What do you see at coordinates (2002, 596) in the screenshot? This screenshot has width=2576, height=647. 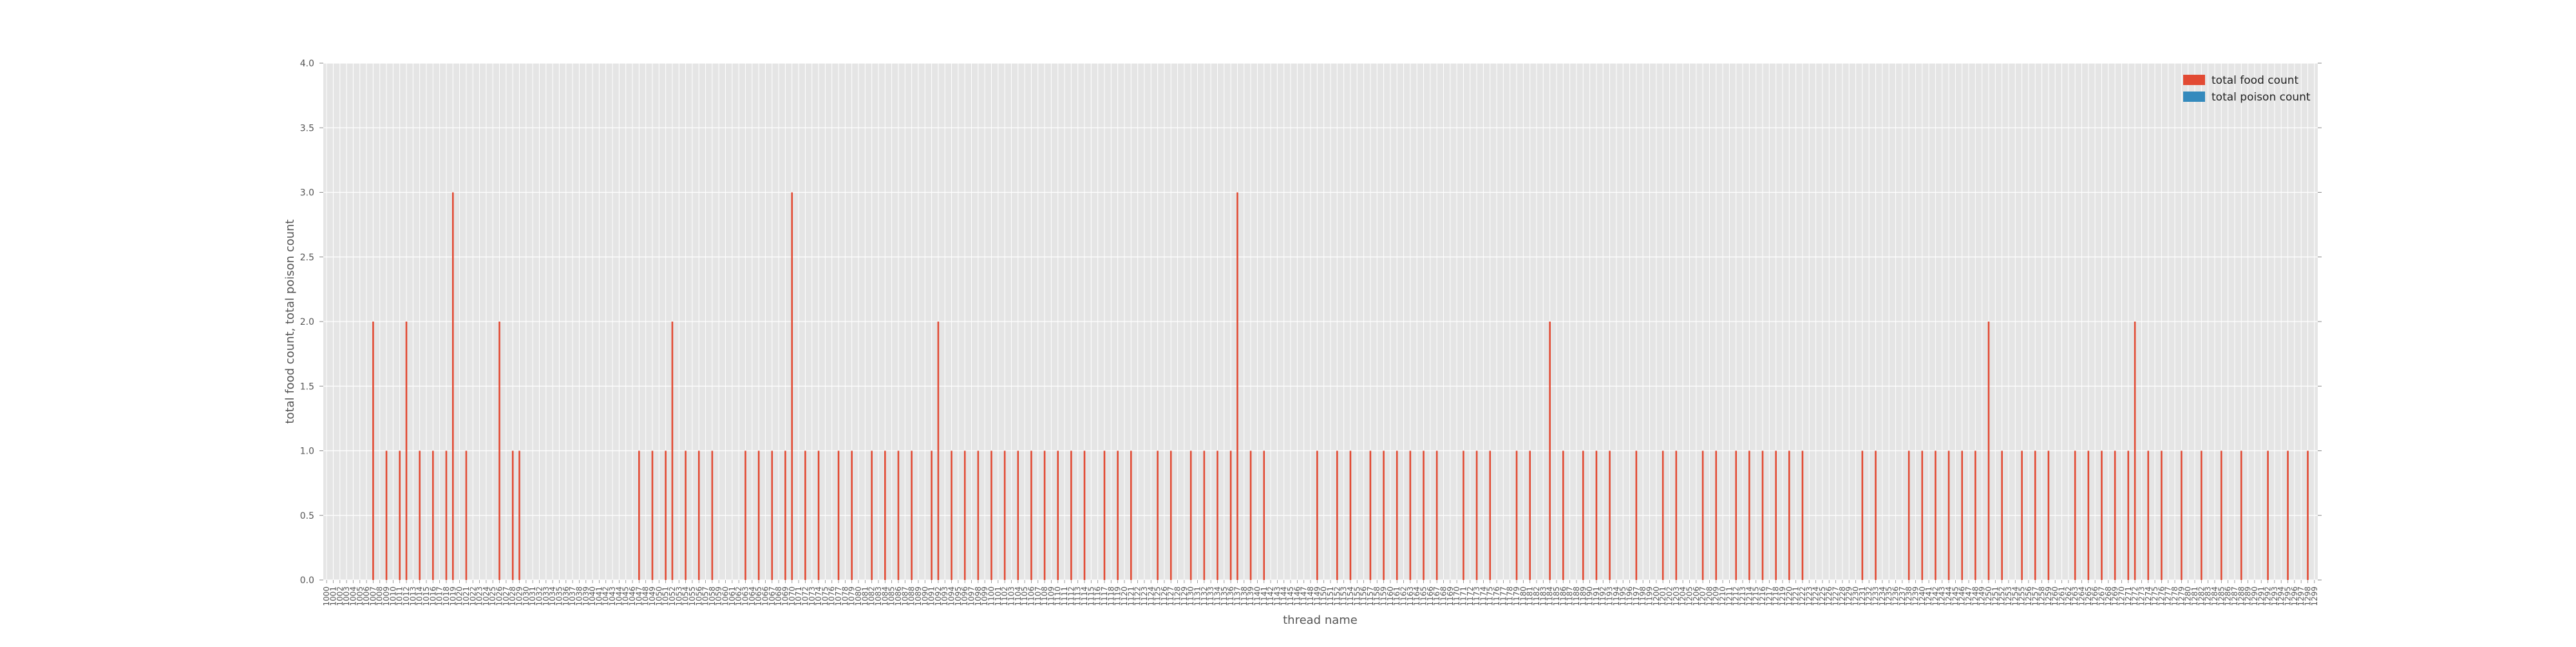 I see `x-tick-label: 1252` at bounding box center [2002, 596].